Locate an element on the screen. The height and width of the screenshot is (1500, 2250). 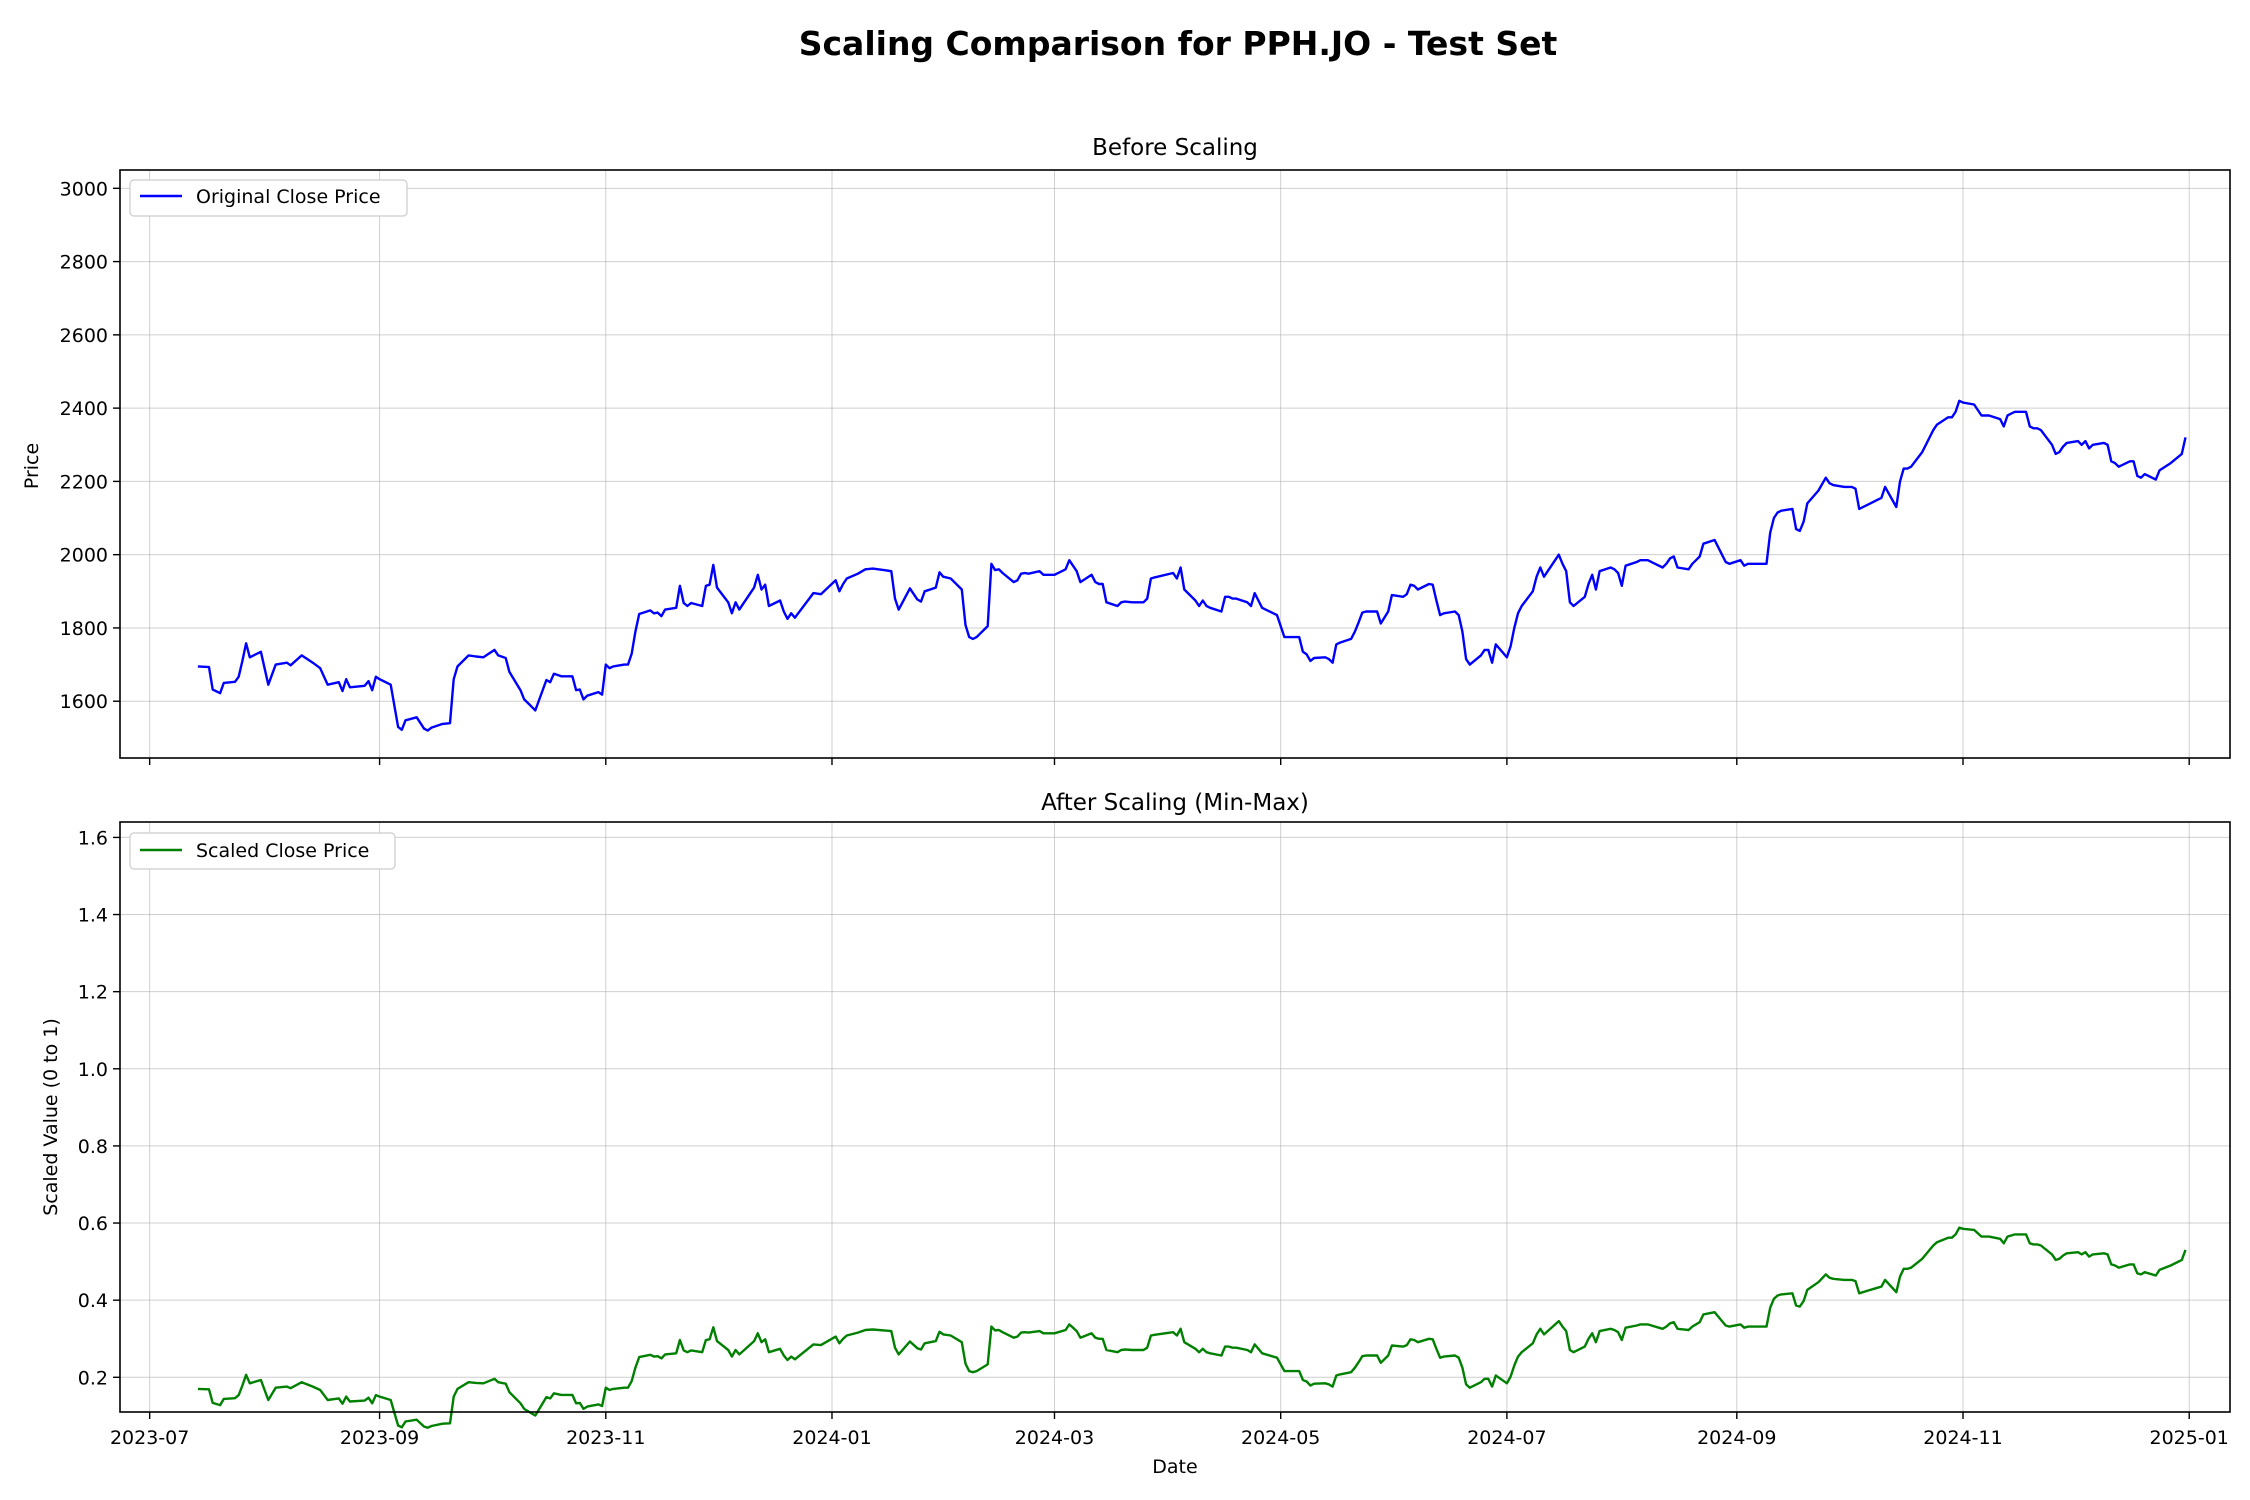
x-tick-label: 2025-01 is located at coordinates (2189, 1438).